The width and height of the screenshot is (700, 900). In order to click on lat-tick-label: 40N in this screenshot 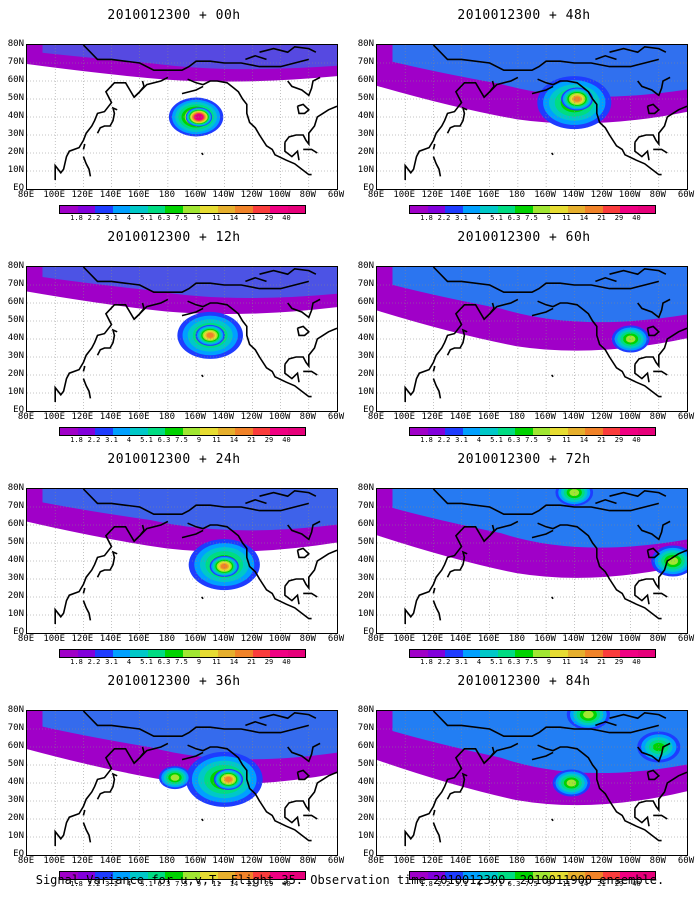, I will do `click(365, 560)`.